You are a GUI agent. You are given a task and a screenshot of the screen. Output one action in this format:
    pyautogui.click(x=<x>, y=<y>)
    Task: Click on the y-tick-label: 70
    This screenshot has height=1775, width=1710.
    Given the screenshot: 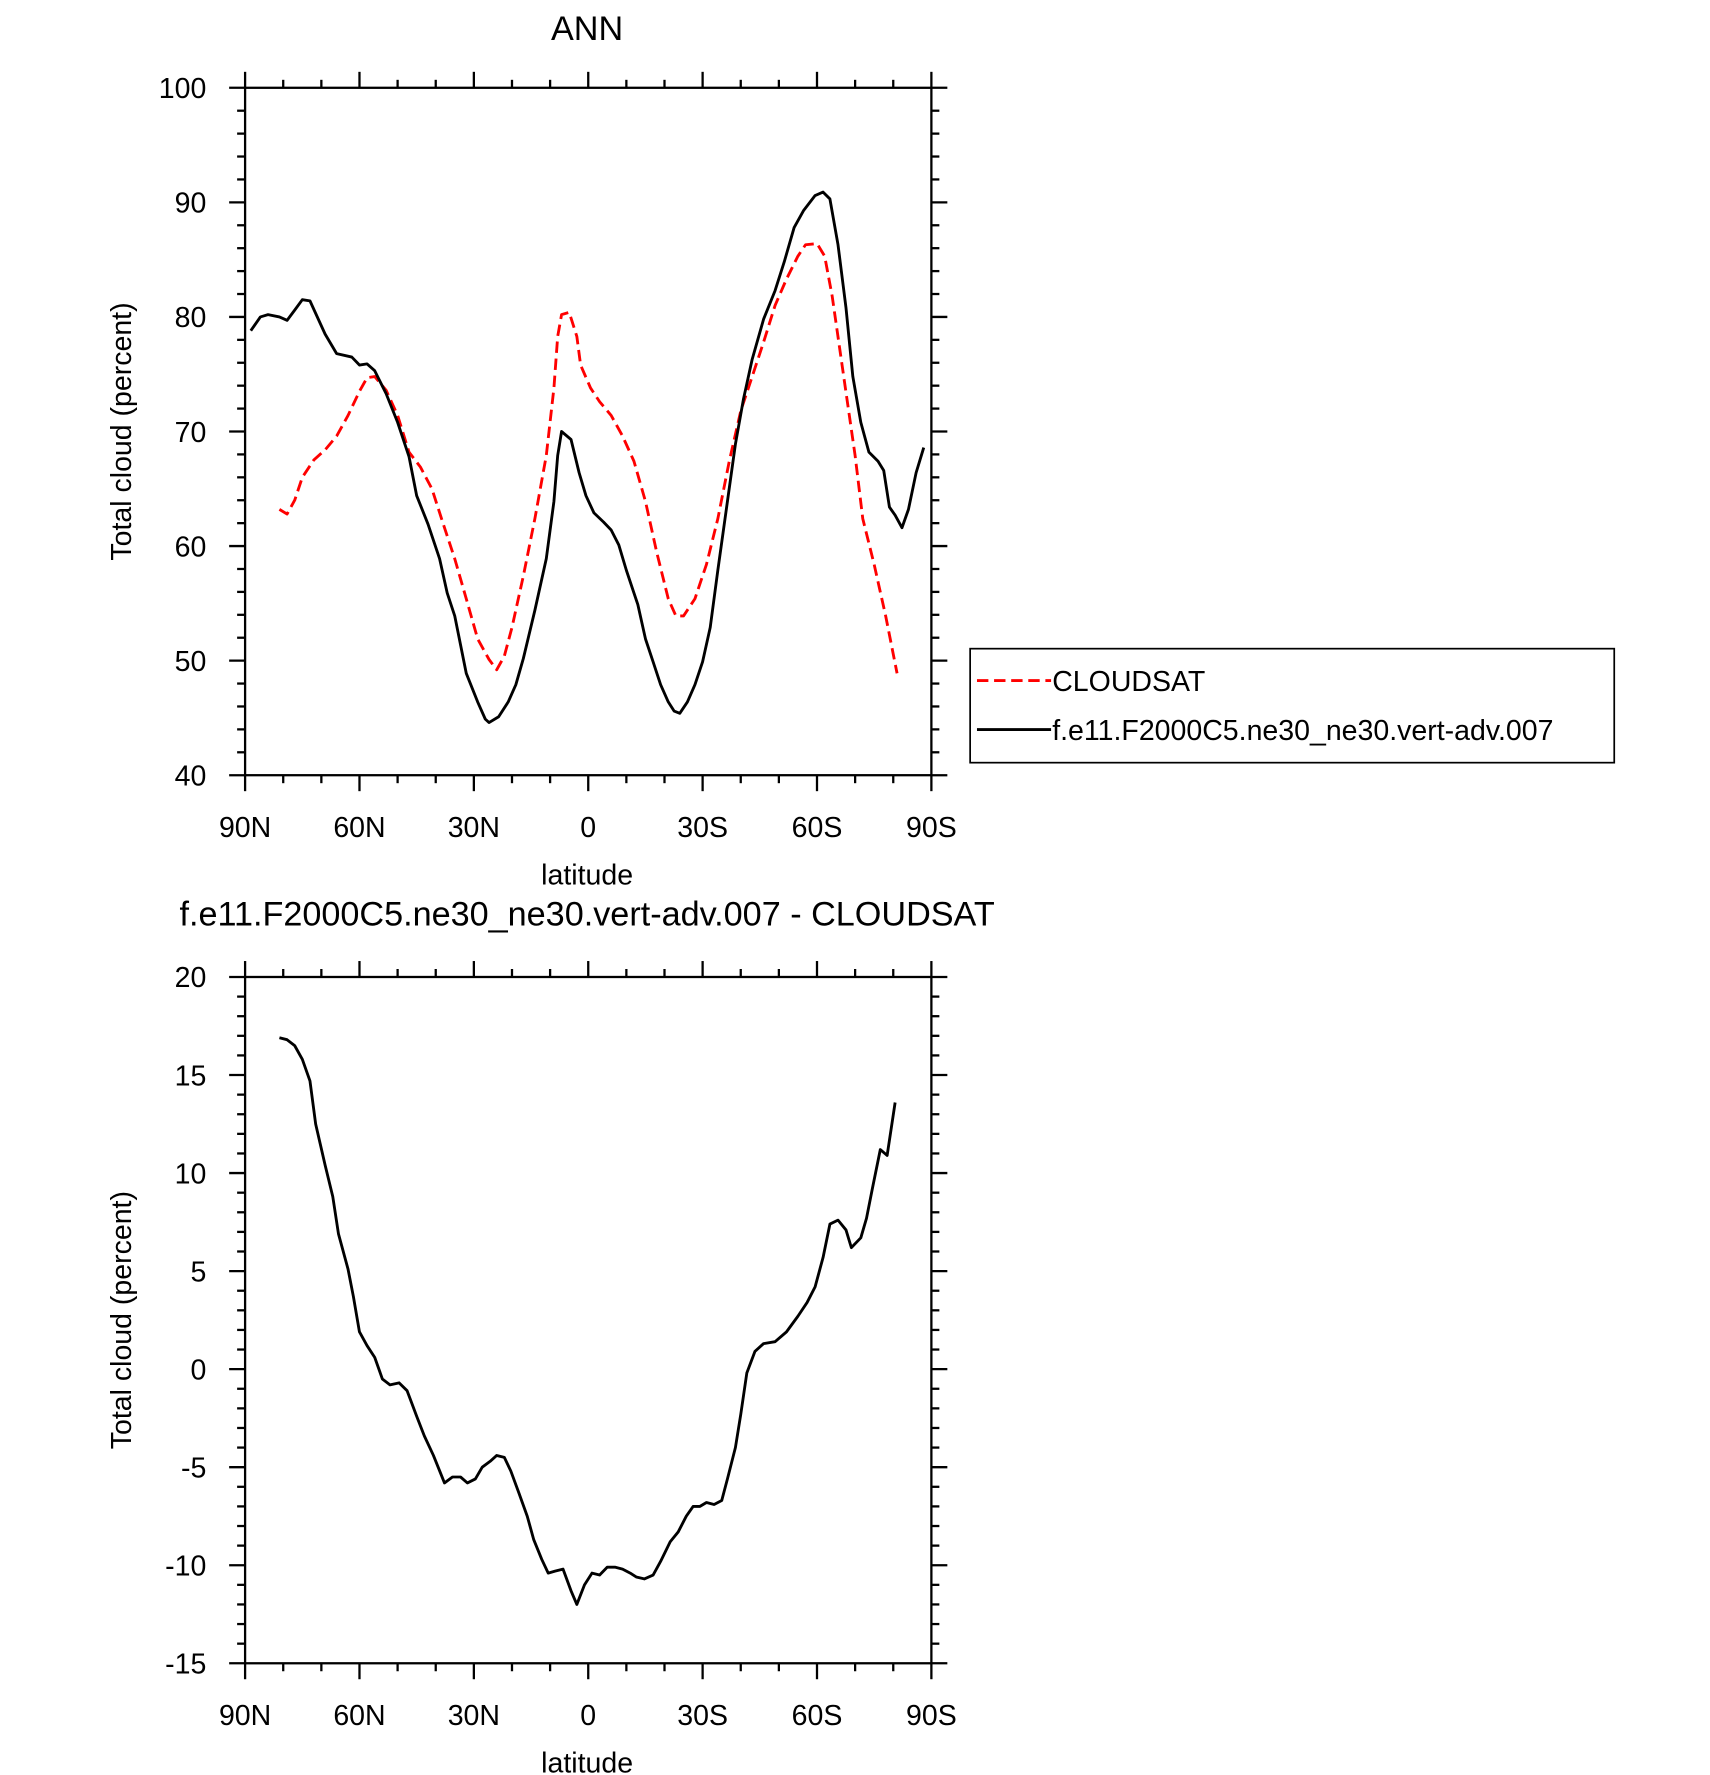 What is the action you would take?
    pyautogui.click(x=191, y=433)
    